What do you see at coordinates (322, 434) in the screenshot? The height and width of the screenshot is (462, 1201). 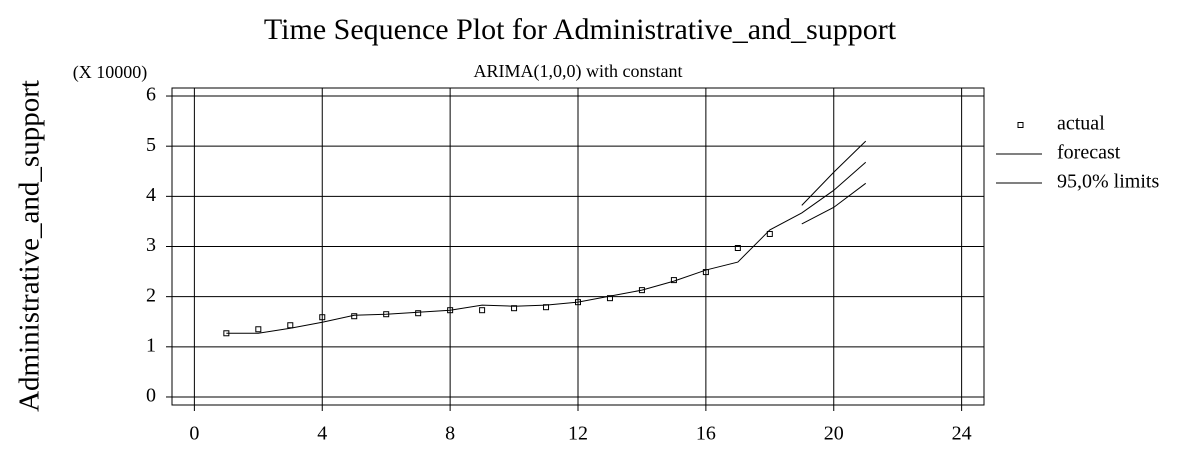 I see `x-tick-label: 4` at bounding box center [322, 434].